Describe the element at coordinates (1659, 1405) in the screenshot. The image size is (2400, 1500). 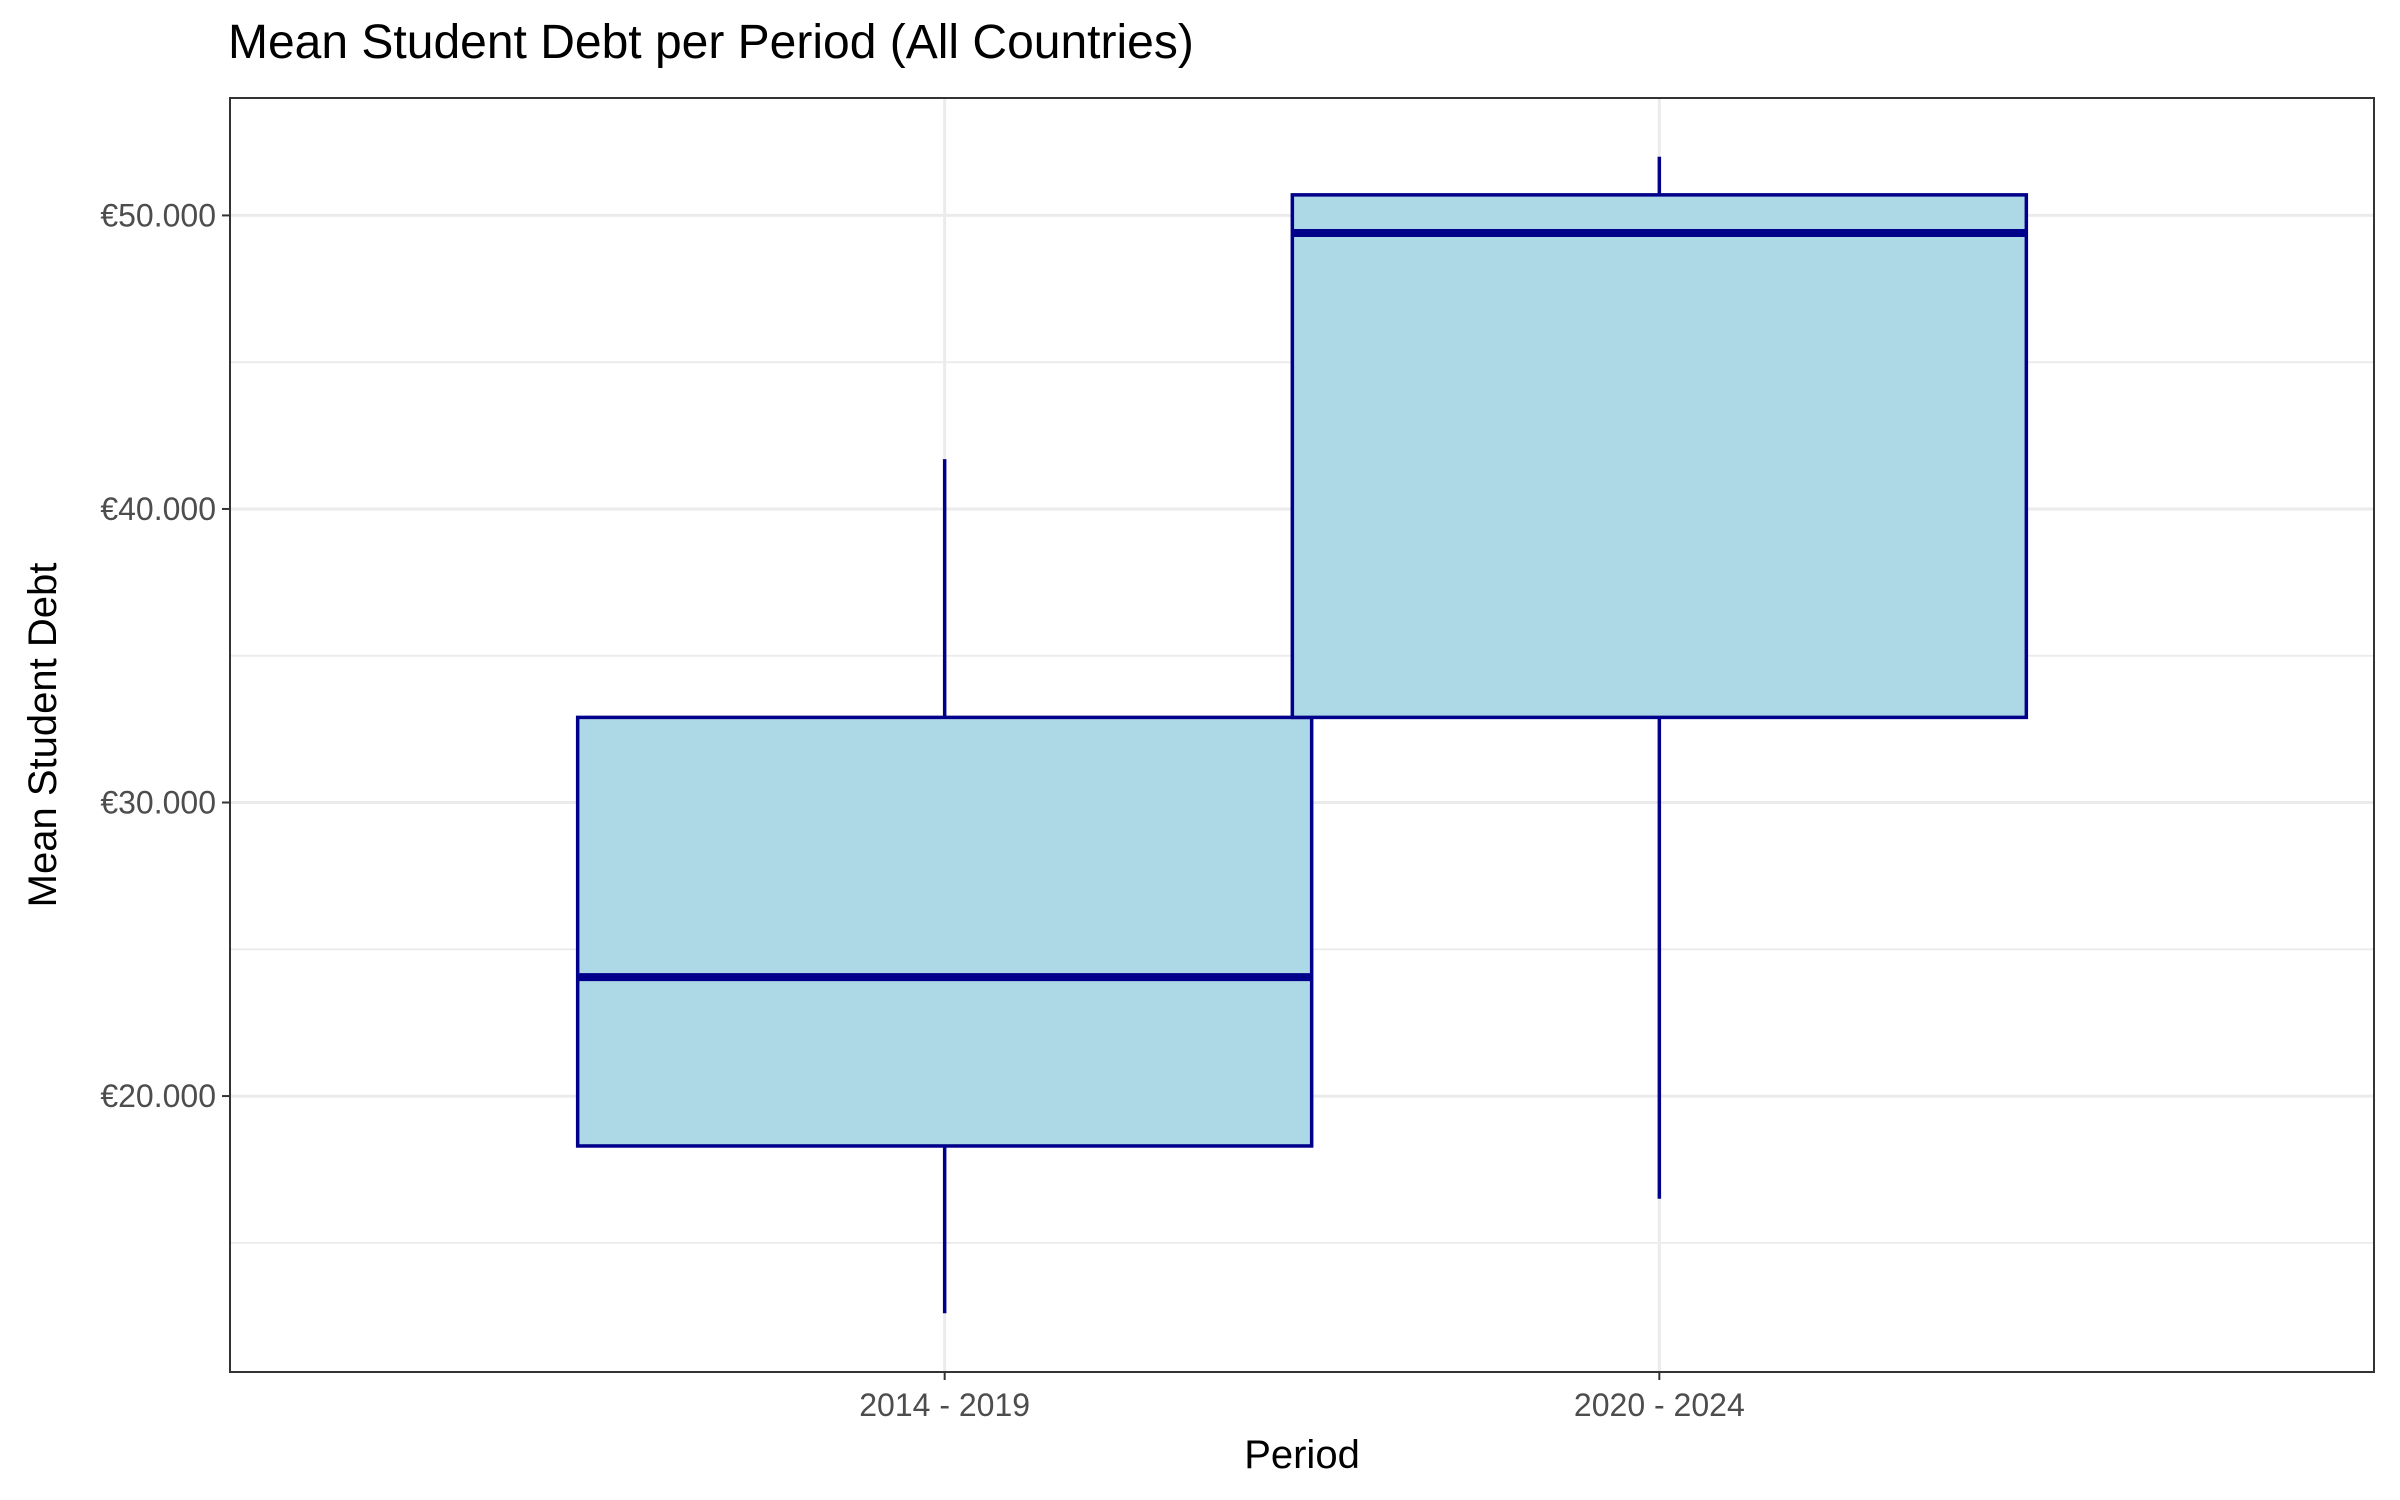
I see `x-tick-label: 2020 - 2024` at that location.